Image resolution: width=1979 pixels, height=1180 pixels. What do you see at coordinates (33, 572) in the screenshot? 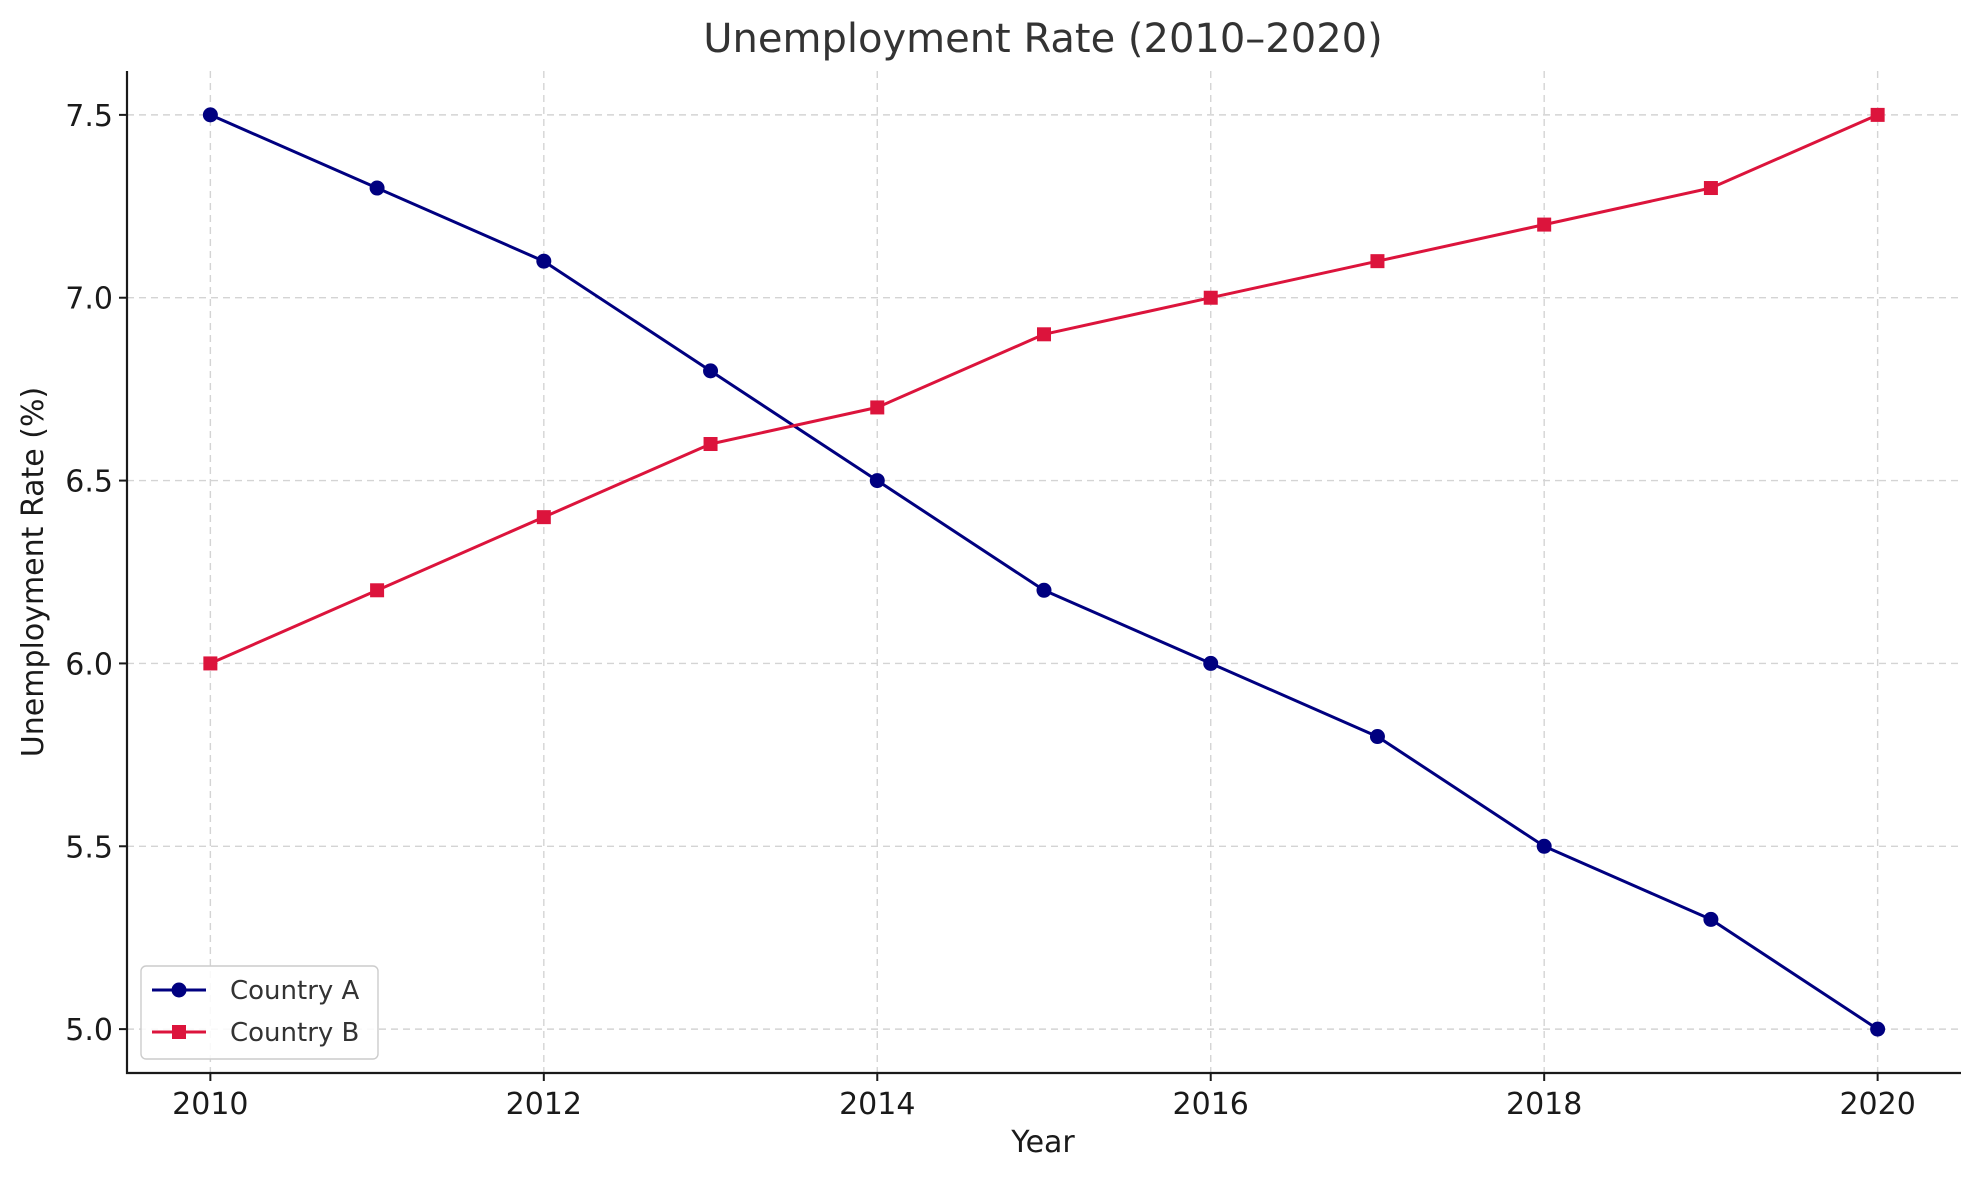
I see `y-axis-label: Unemployment Rate (%)` at bounding box center [33, 572].